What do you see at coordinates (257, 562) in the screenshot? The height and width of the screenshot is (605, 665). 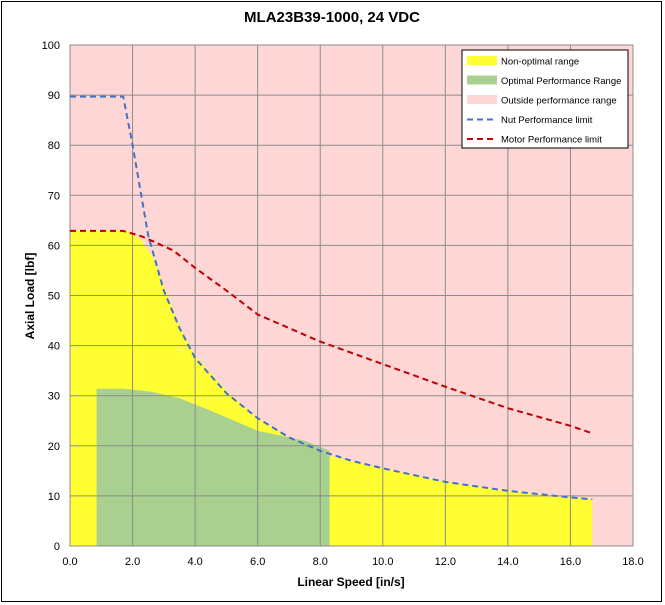 I see `x-tick-label: 6.0` at bounding box center [257, 562].